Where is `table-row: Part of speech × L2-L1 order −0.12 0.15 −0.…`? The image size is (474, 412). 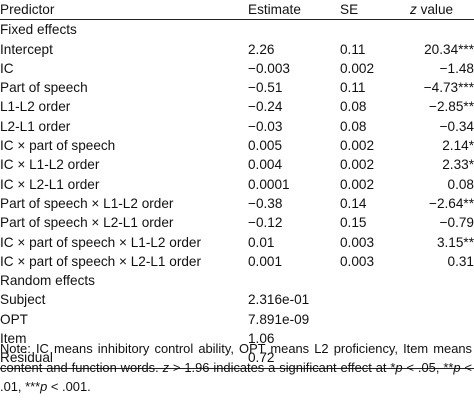 table-row: Part of speech × L2-L1 order −0.12 0.15 −0.… is located at coordinates (237, 222).